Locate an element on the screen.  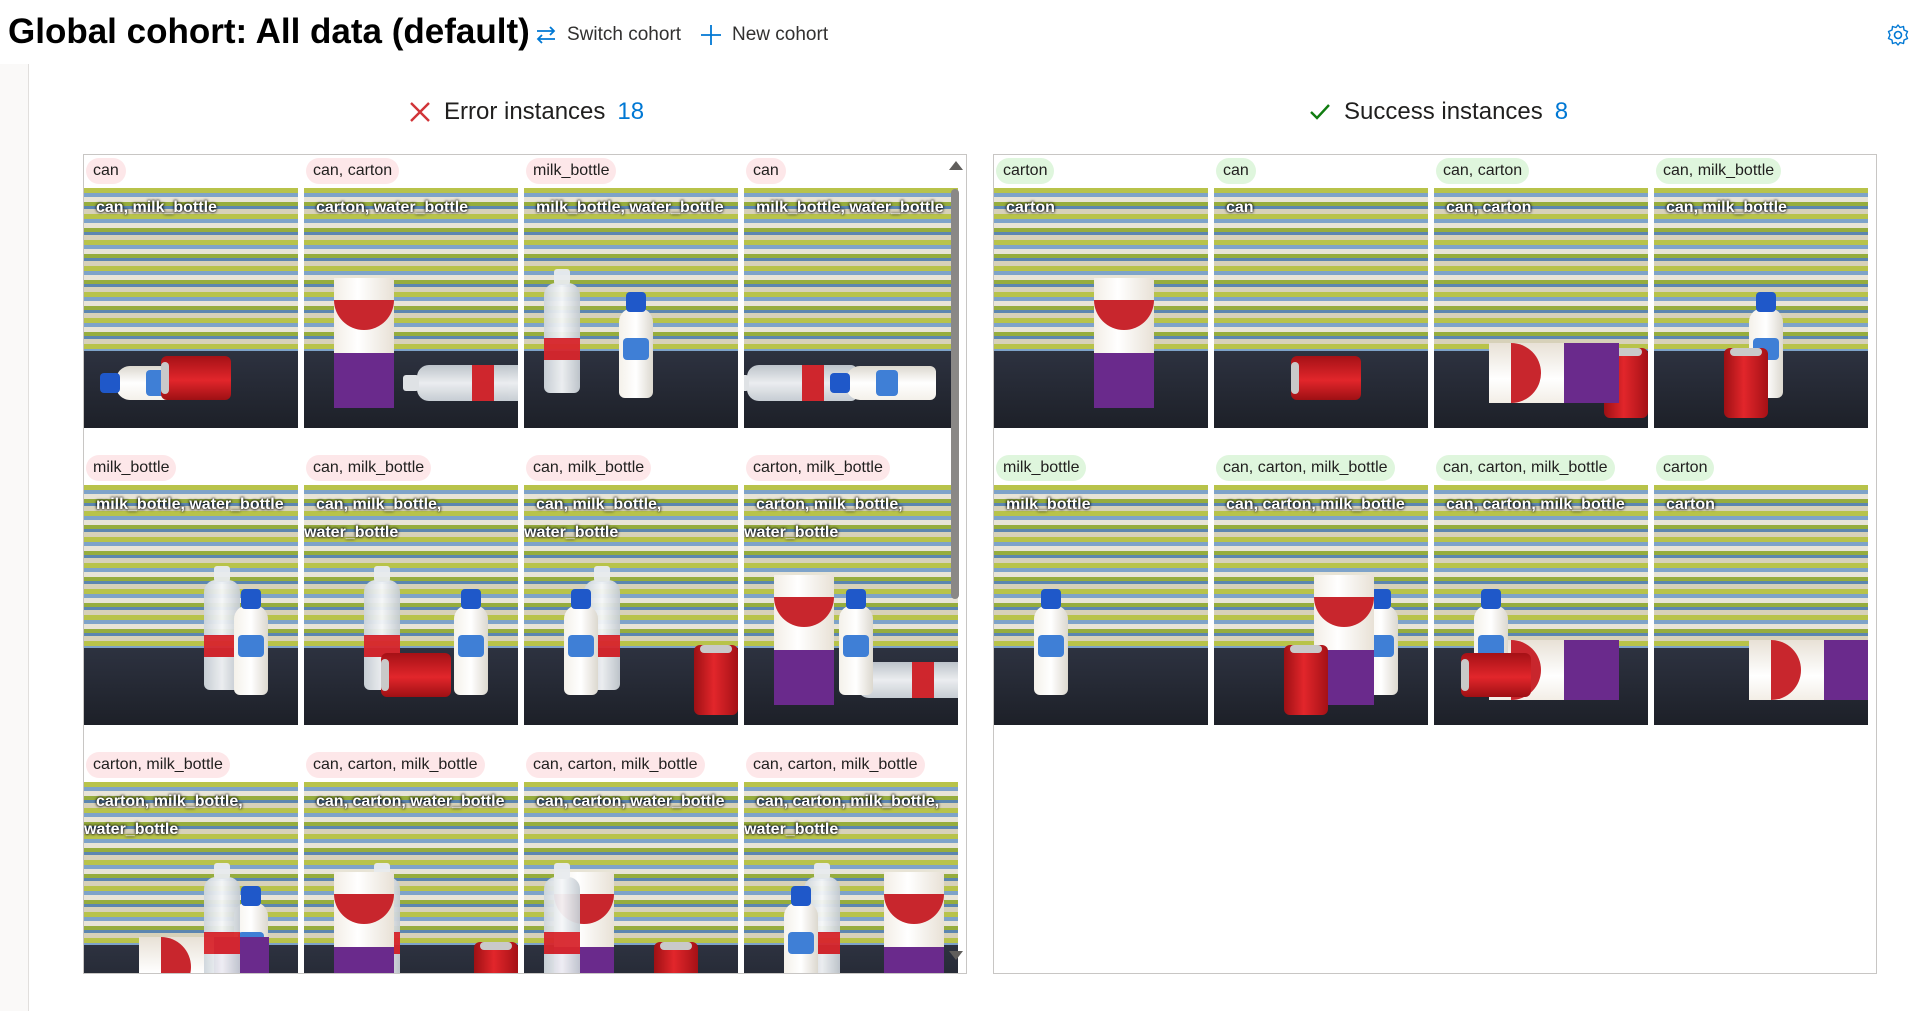
instance-image: can is located at coordinates (1321, 308).